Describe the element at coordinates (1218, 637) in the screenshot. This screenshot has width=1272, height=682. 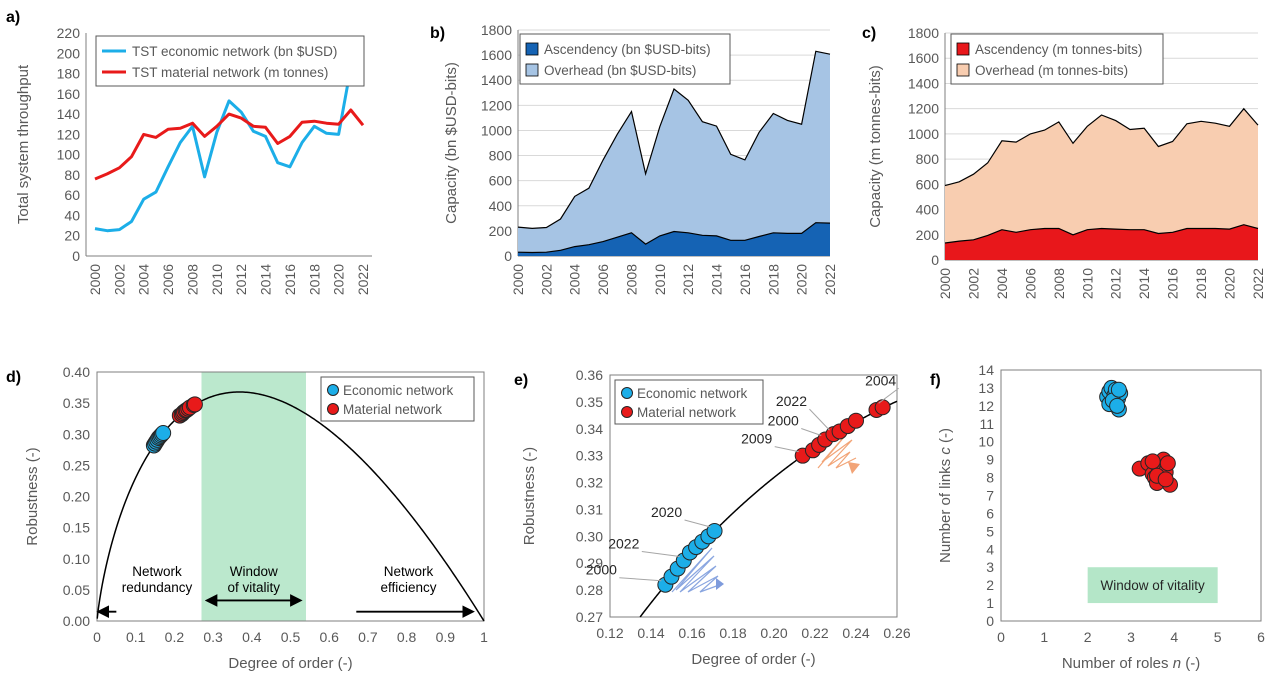
I see `x-tick-label: 5` at that location.